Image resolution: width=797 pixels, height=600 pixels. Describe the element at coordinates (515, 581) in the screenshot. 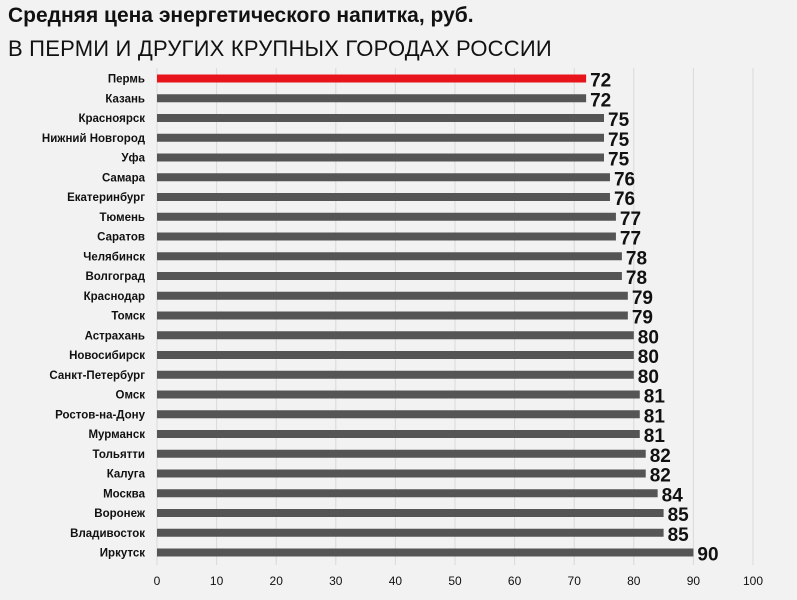

I see `x-tick-label: 60` at that location.